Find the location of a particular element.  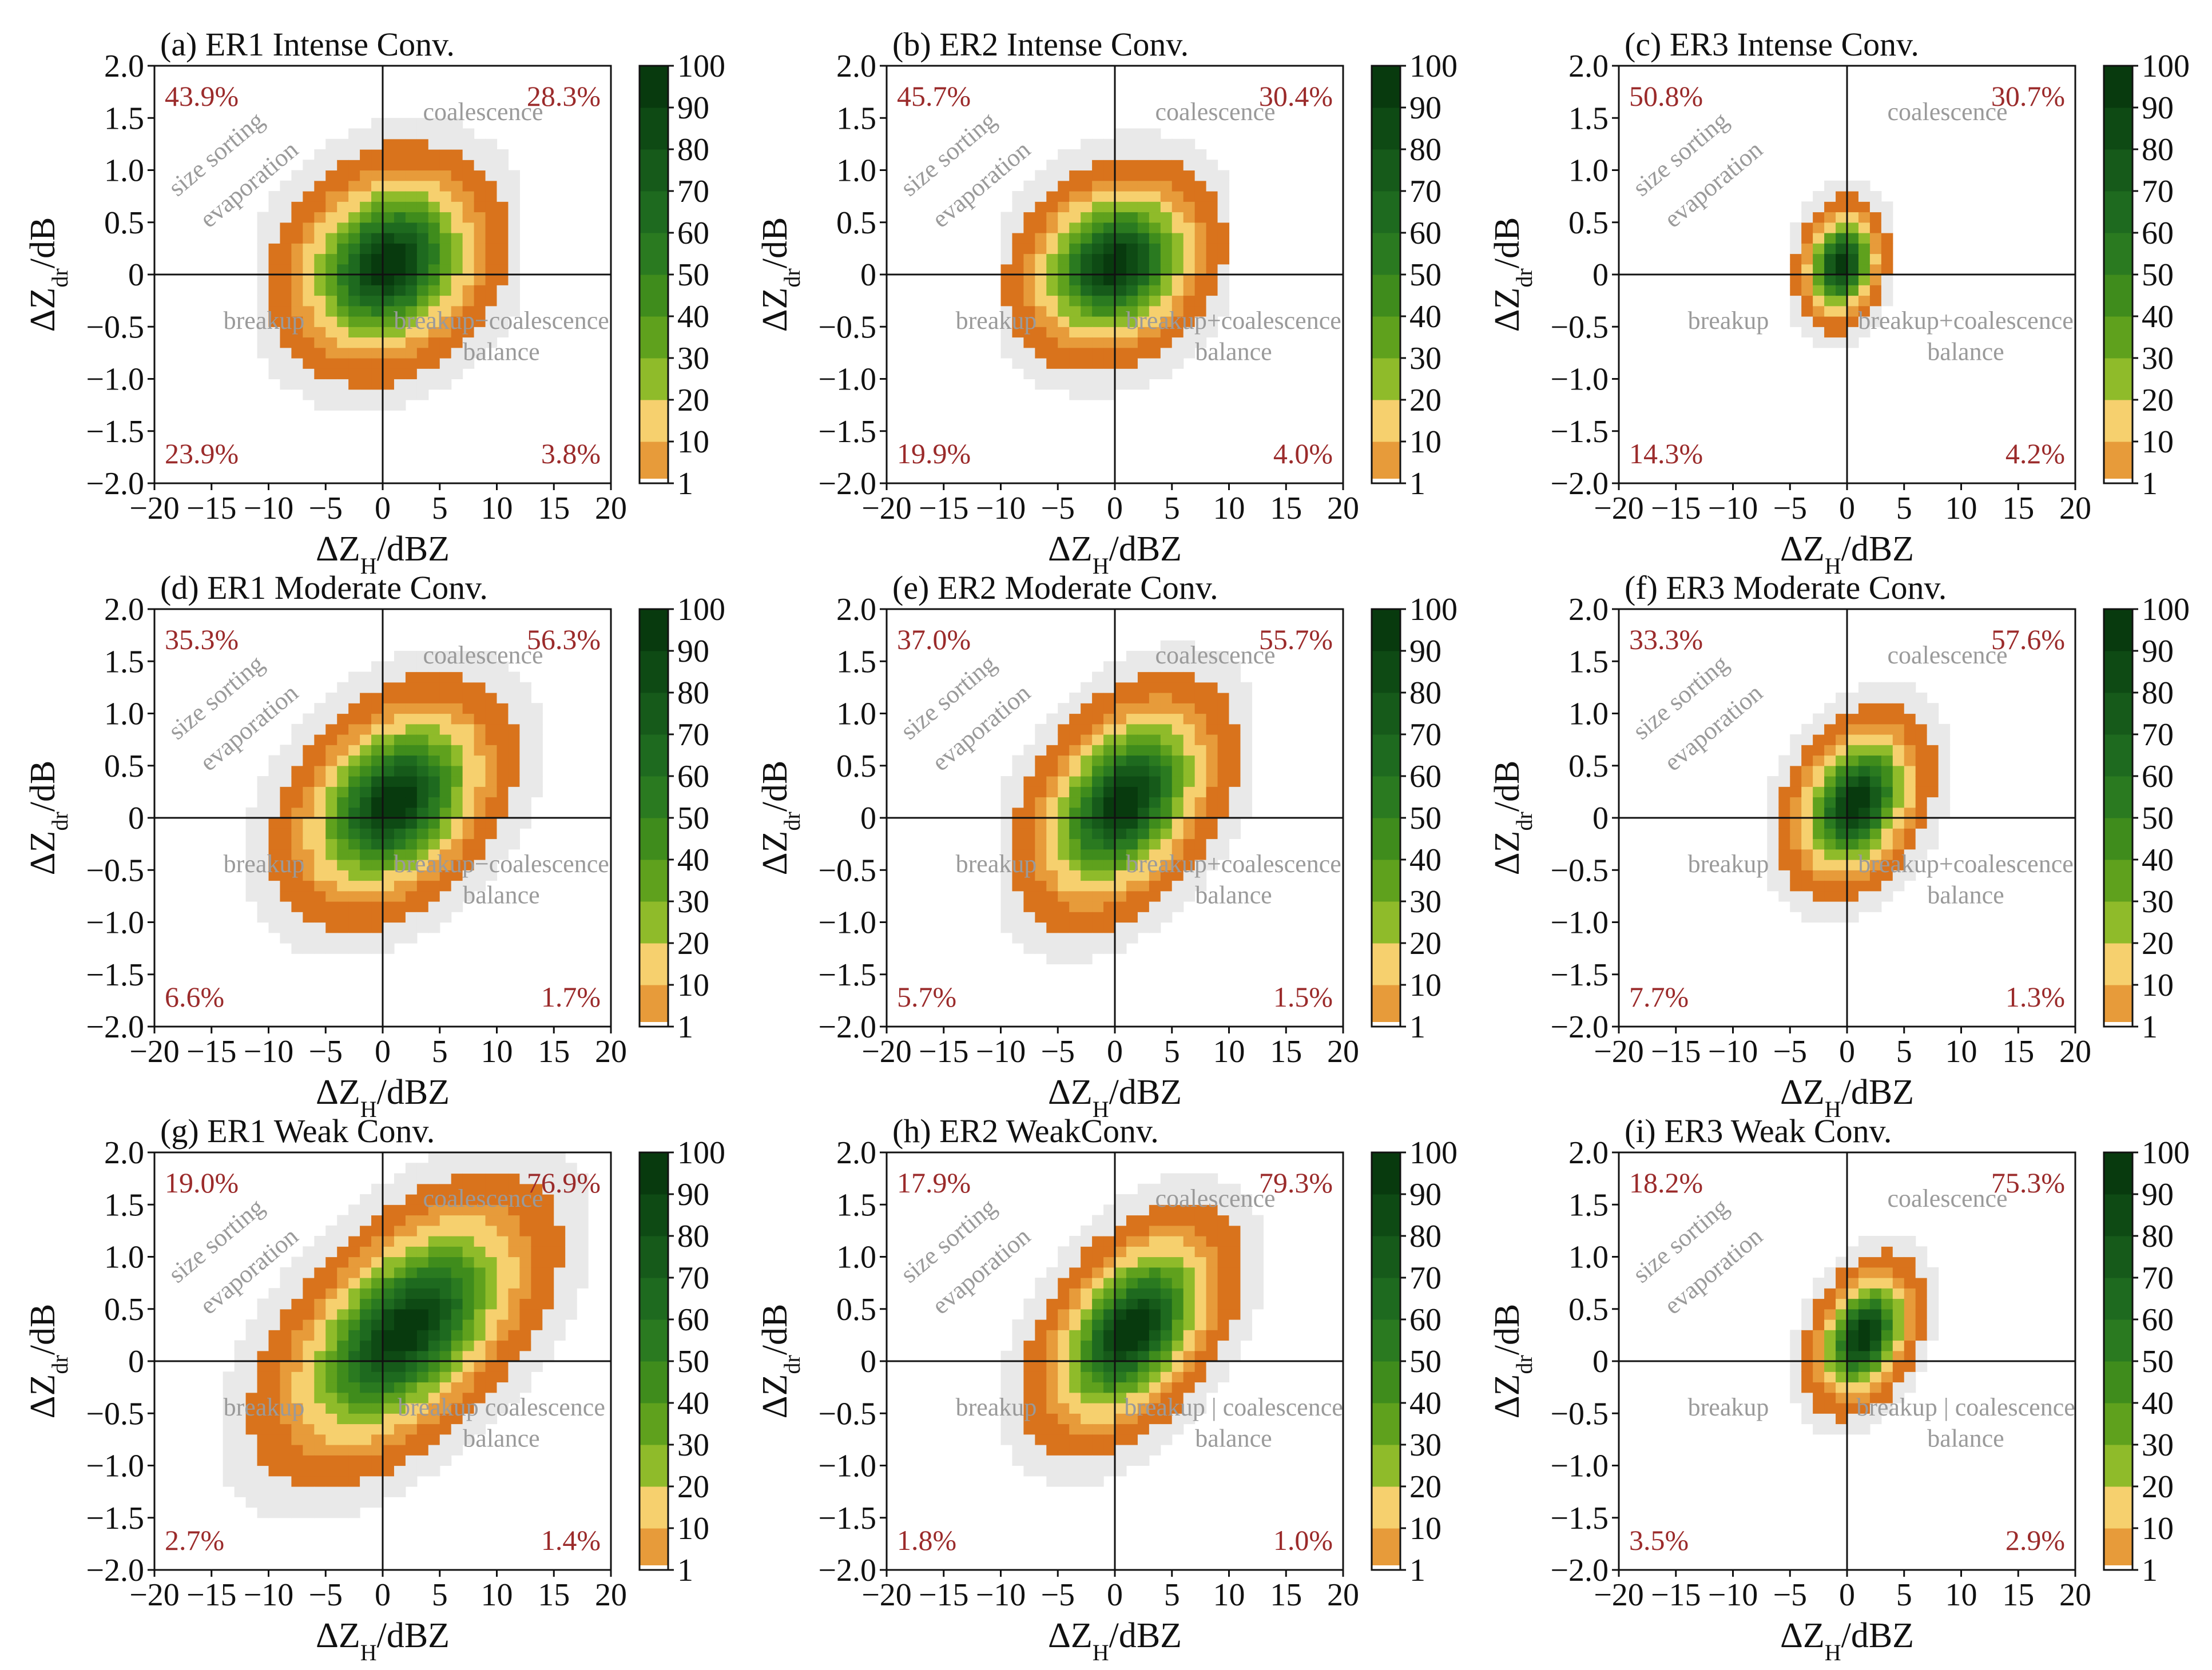

panel-title: (i) ER3 Weak Conv. is located at coordinates (1758, 1131).